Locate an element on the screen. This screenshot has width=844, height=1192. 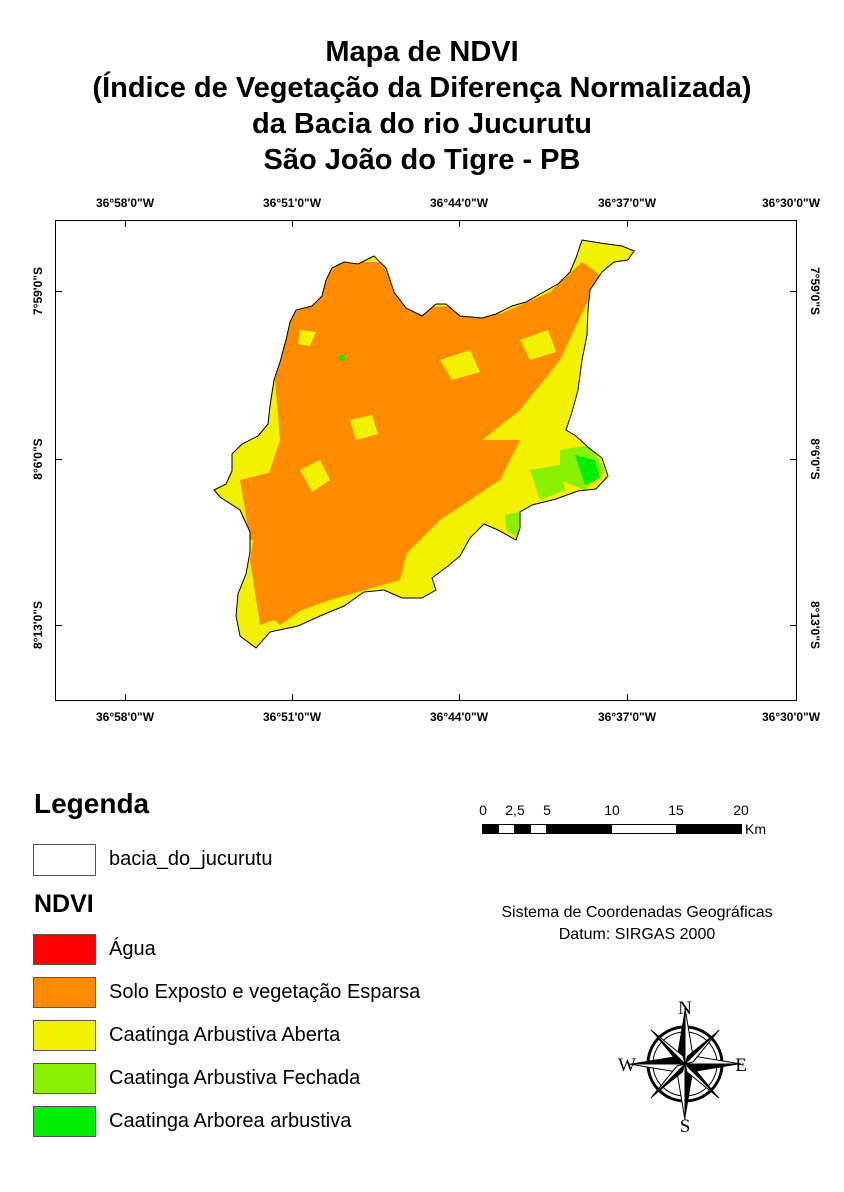
lon-label-bottom-3: 36°44'0"W is located at coordinates (459, 717).